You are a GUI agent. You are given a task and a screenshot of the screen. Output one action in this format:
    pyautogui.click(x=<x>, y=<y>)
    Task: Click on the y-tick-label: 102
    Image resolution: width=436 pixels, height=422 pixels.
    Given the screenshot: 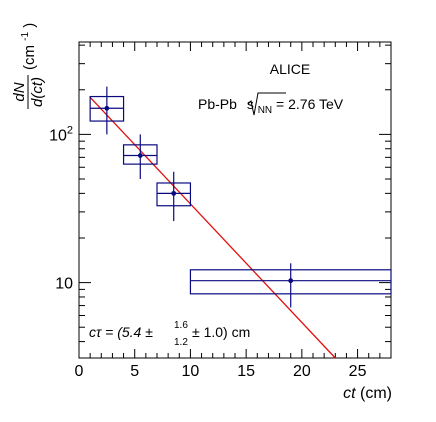 What is the action you would take?
    pyautogui.click(x=61, y=134)
    